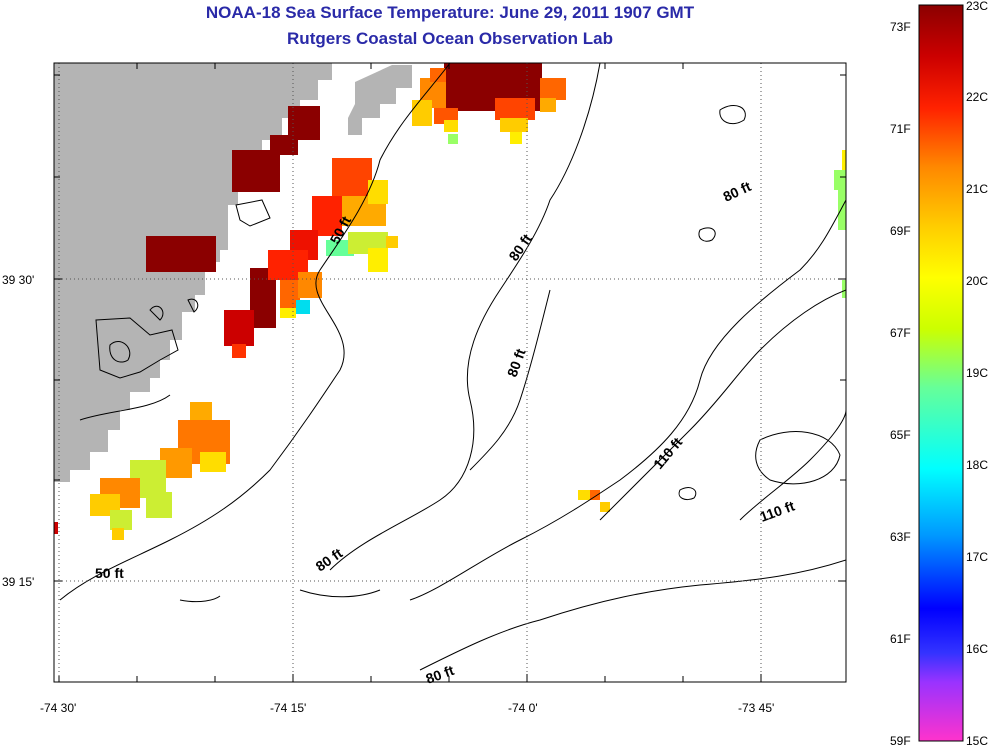  What do you see at coordinates (900, 129) in the screenshot?
I see `colorbar-f-label: 71F` at bounding box center [900, 129].